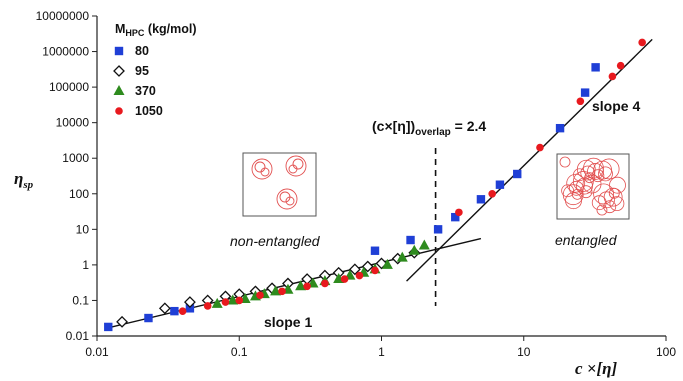  I want to click on y-tick-label: 10000, so click(73, 123).